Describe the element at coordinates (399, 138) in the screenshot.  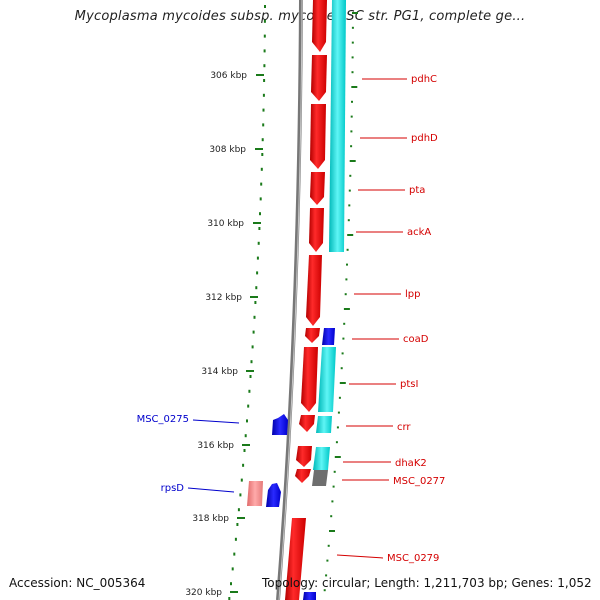
I see `gene-label-group: pdhD` at that location.